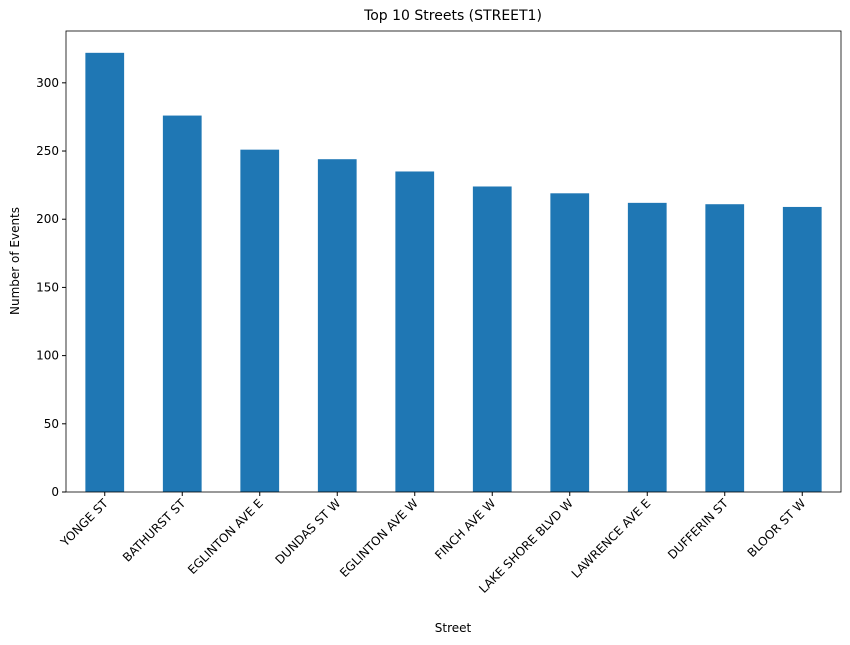 This screenshot has width=850, height=645. Describe the element at coordinates (47, 83) in the screenshot. I see `y-tick-label: 300` at that location.